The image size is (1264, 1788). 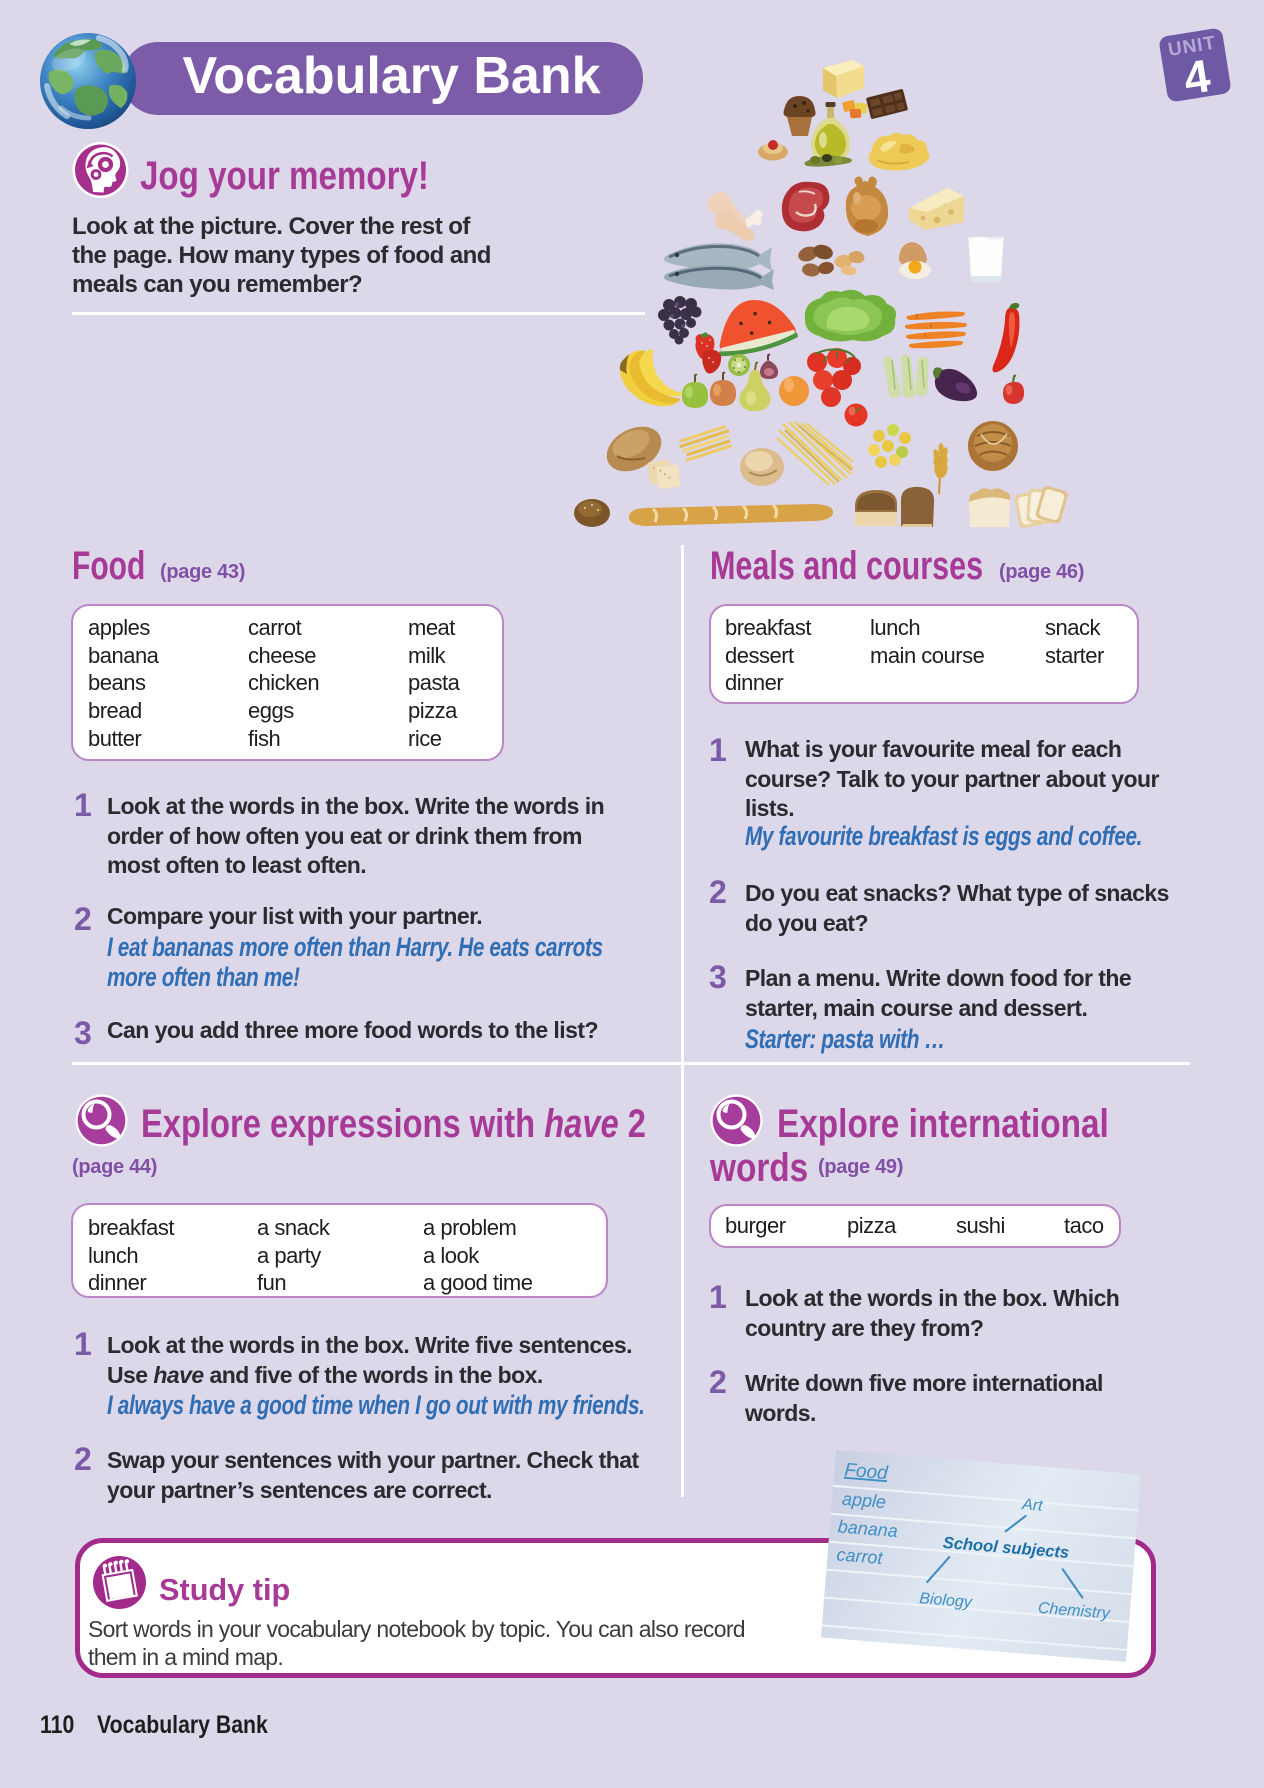 I want to click on svg-text: Art, so click(x=1032, y=1505).